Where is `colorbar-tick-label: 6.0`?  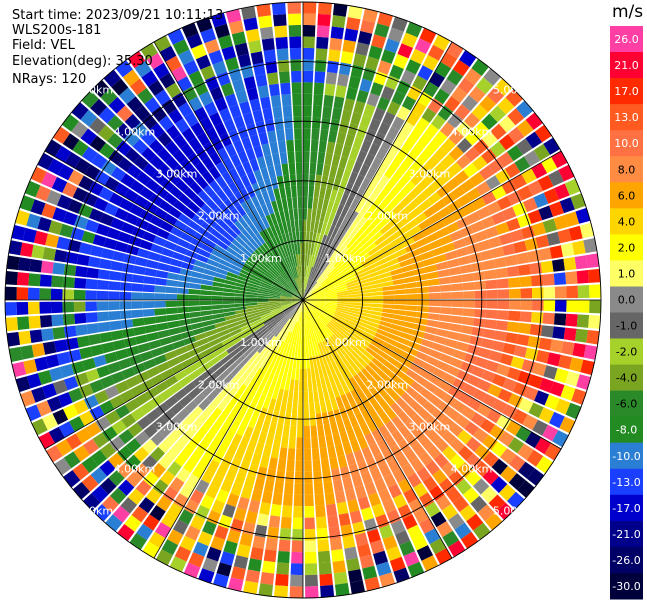 colorbar-tick-label: 6.0 is located at coordinates (627, 195).